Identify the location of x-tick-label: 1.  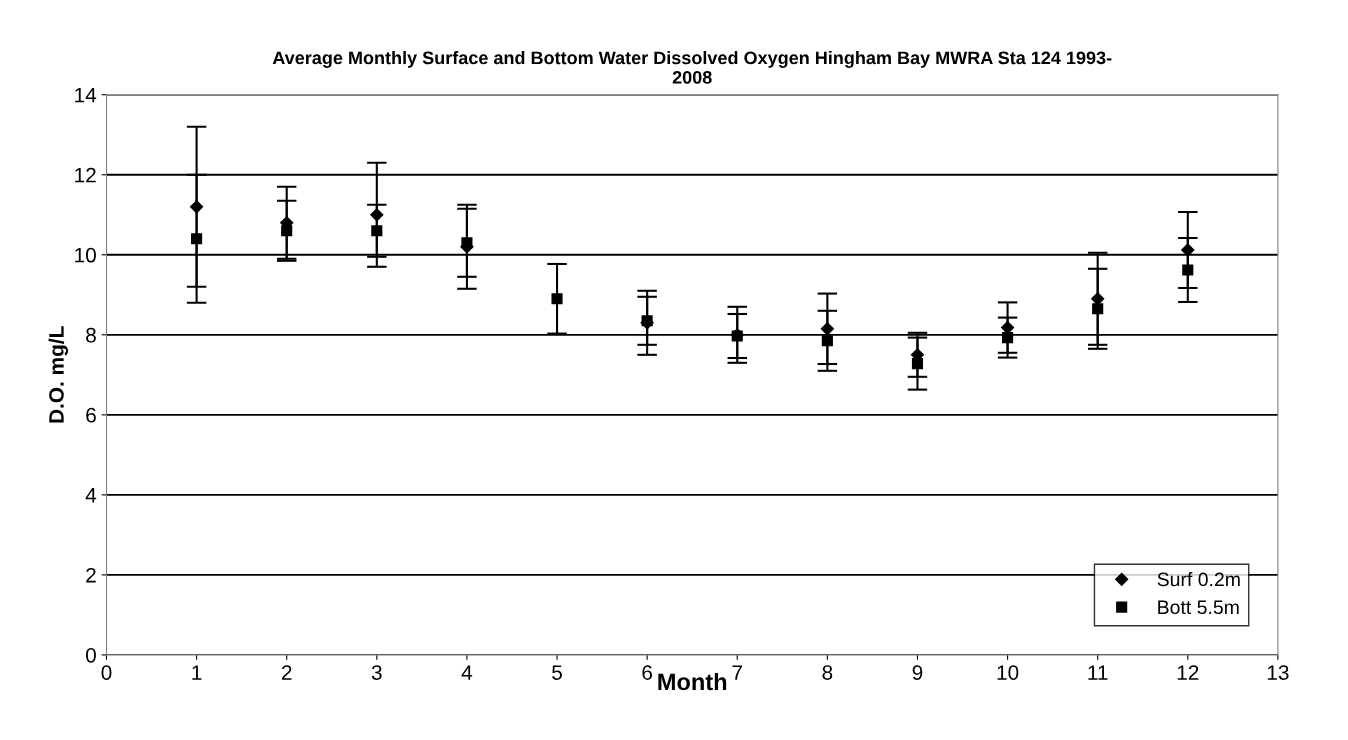
(197, 672).